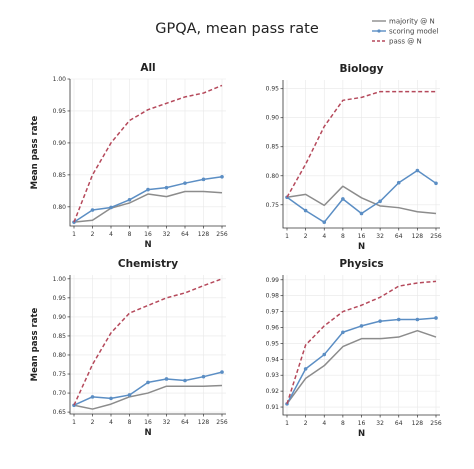 This screenshot has height=469, width=474. I want to click on legend: majority @ N scoring model pass @ N, so click(405, 32).